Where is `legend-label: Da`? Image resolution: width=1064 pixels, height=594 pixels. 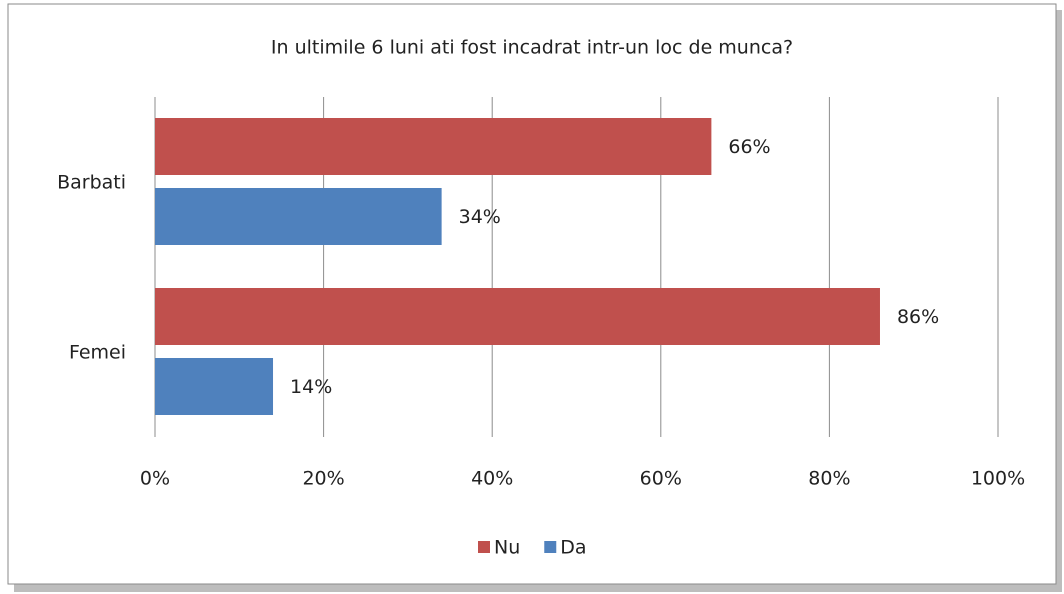
legend-label: Da is located at coordinates (573, 548).